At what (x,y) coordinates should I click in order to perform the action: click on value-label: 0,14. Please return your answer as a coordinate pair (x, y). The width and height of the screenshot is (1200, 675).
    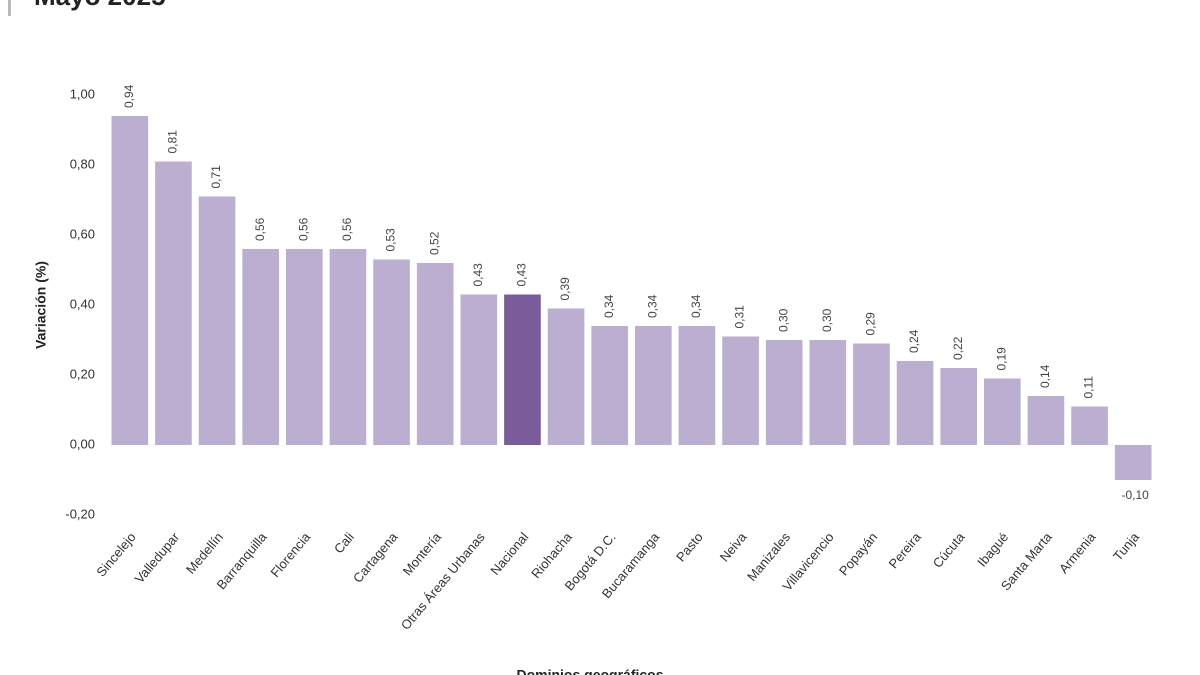
    Looking at the image, I should click on (1045, 376).